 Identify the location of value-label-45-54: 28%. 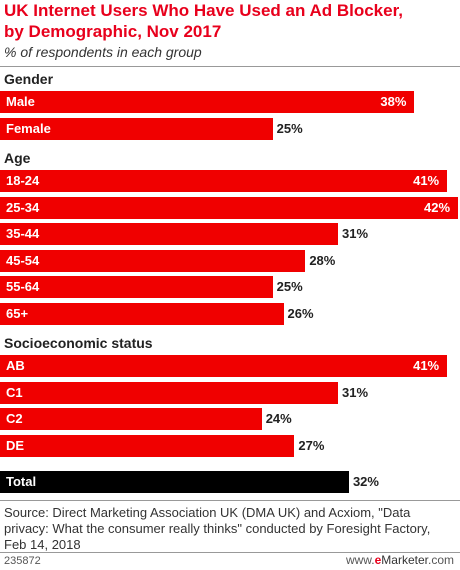
(322, 260).